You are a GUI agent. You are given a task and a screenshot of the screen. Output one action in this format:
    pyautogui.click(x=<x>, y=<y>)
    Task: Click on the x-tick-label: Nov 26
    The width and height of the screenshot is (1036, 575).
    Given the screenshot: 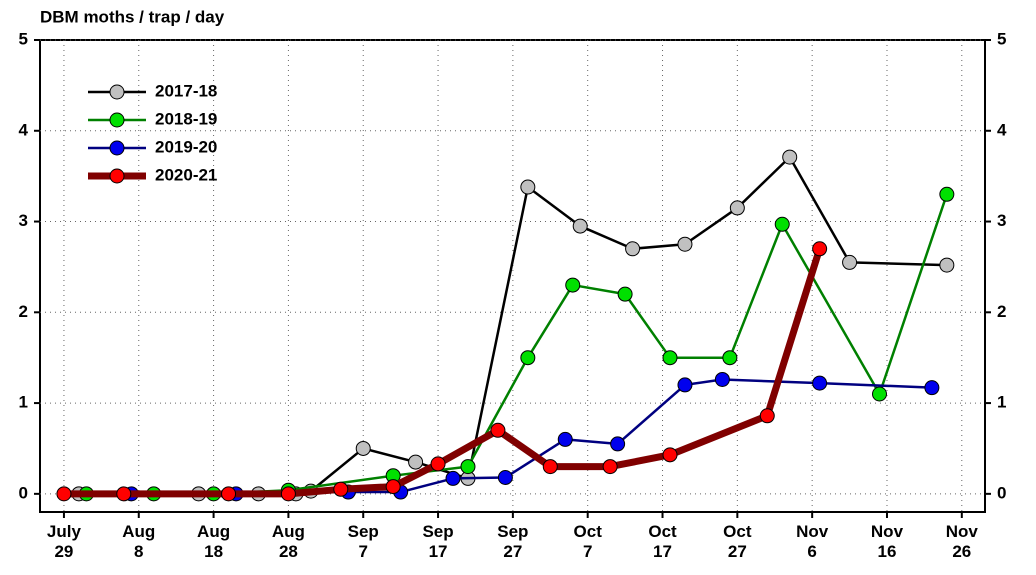 What is the action you would take?
    pyautogui.click(x=961, y=541)
    